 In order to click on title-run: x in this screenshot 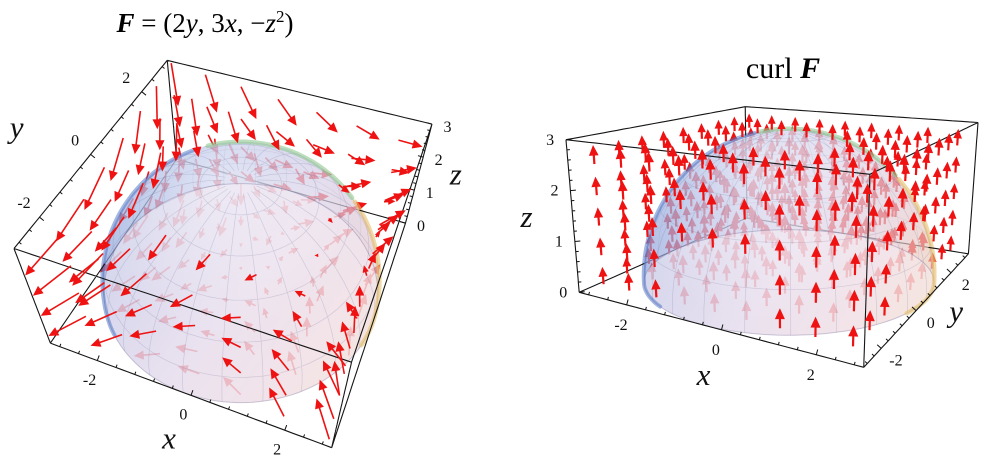, I will do `click(230, 23)`.